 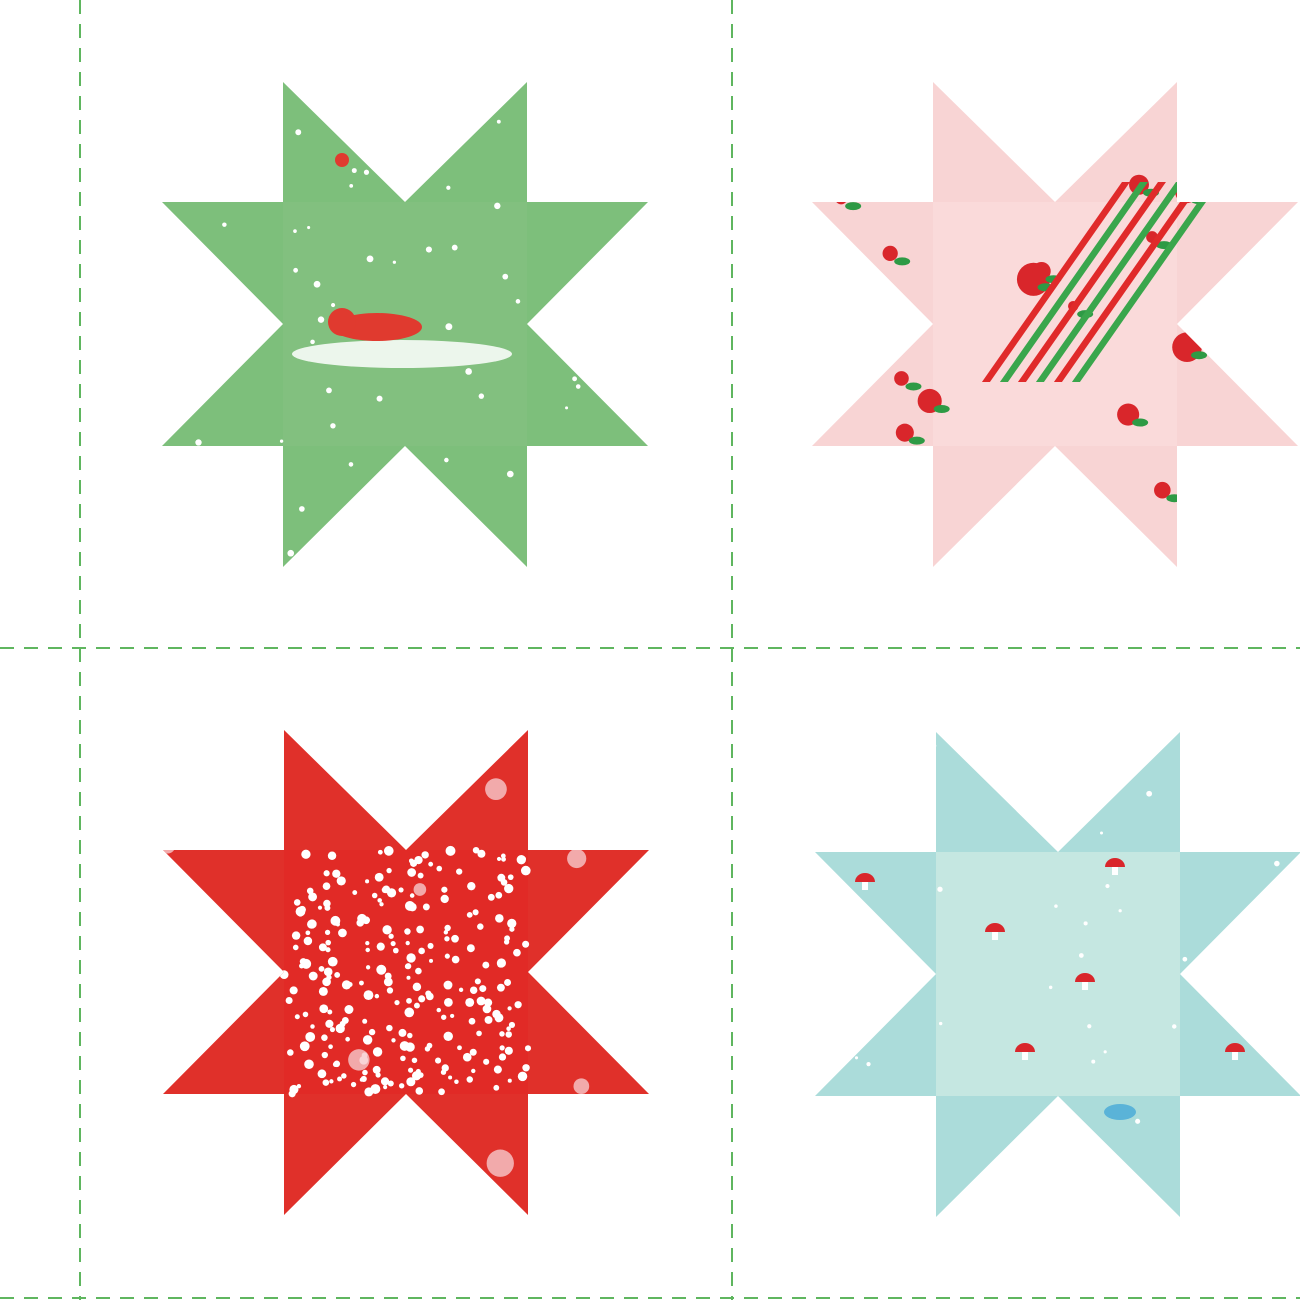 I want to click on star-center-square, so click(x=1058, y=974).